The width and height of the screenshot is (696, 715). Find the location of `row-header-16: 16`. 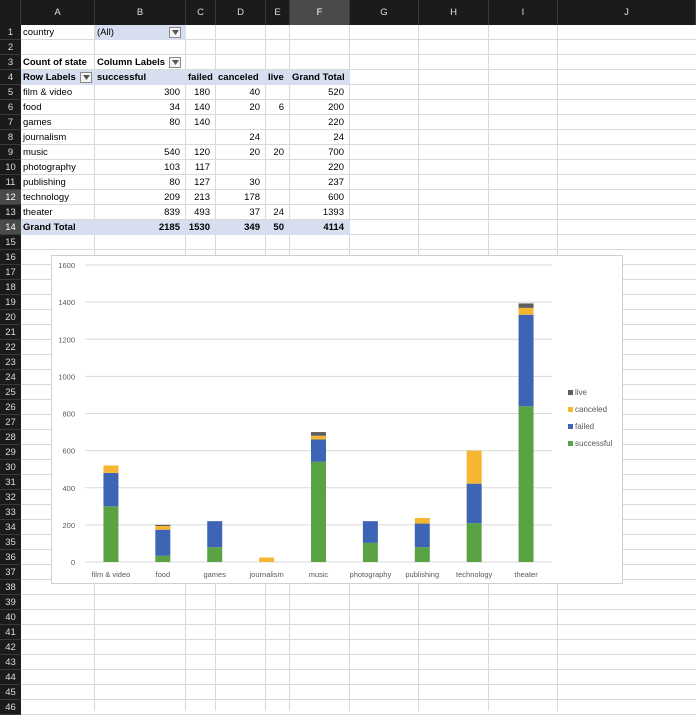

row-header-16: 16 is located at coordinates (10, 257).